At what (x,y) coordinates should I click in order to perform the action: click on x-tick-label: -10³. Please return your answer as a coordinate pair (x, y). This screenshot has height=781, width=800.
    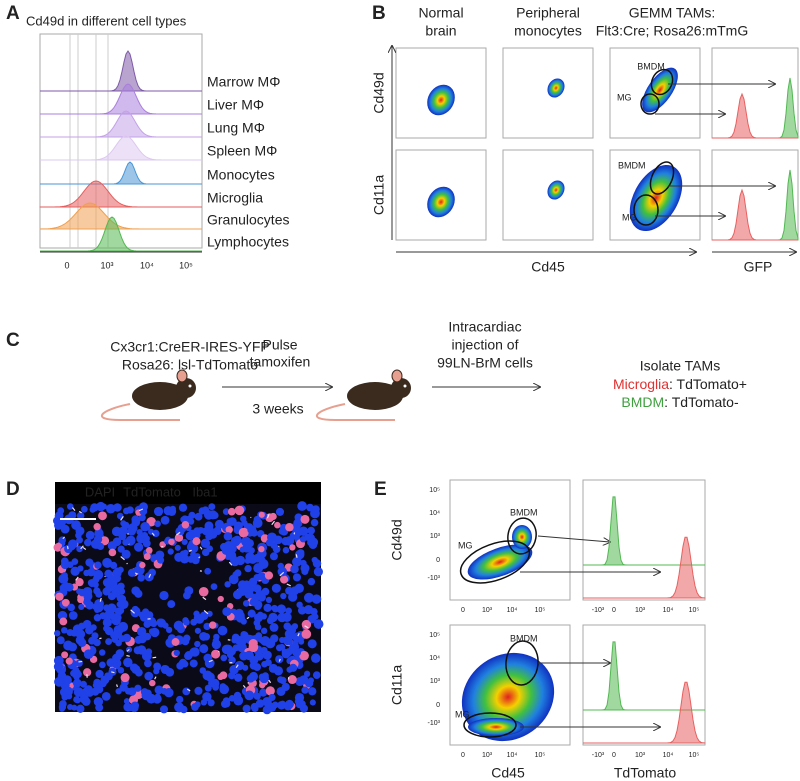
    Looking at the image, I should click on (598, 755).